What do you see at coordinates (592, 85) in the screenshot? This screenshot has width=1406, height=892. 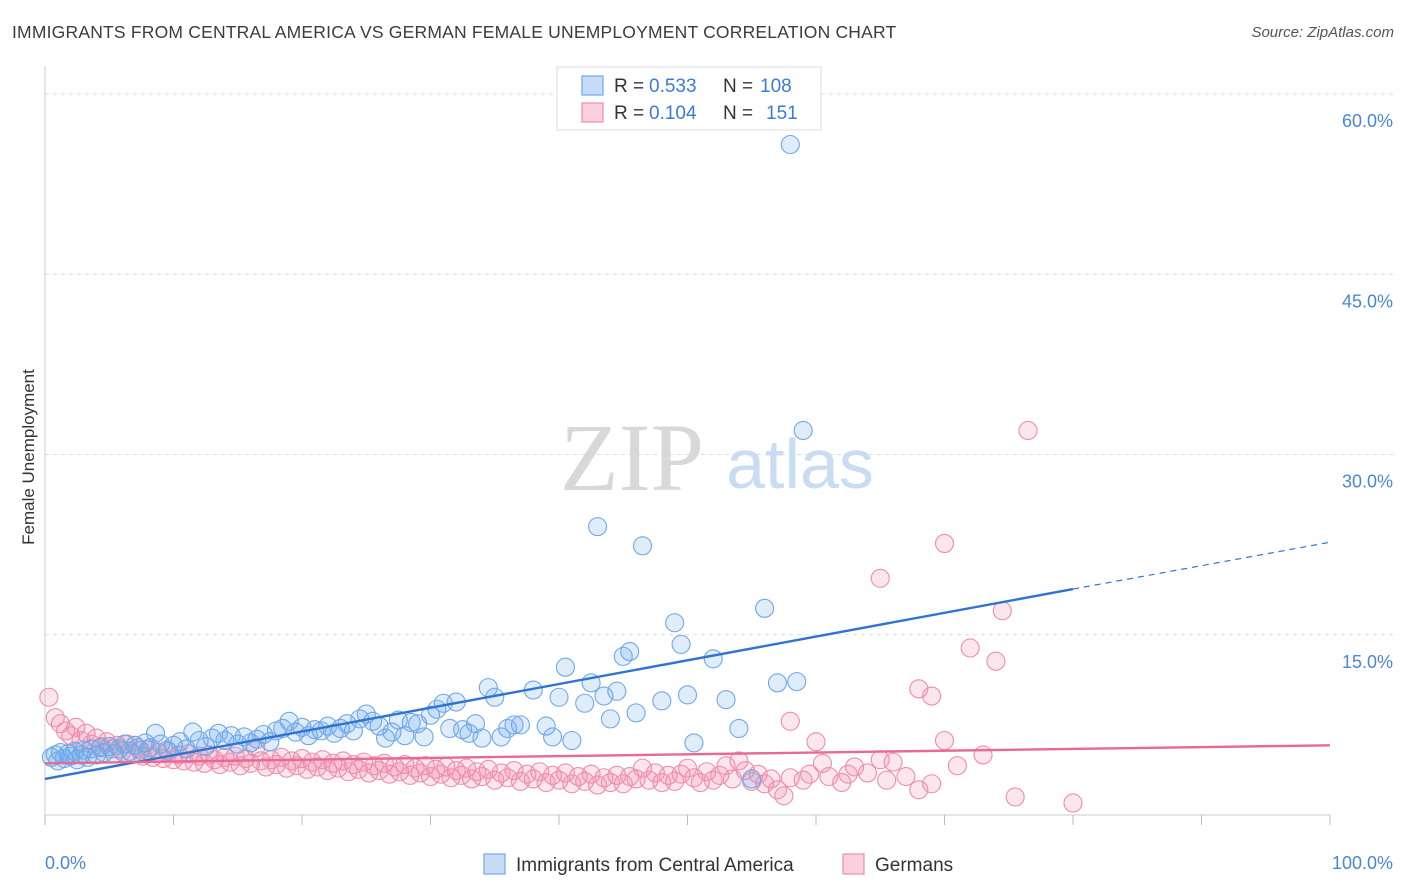 I see `legend-swatch-blue` at bounding box center [592, 85].